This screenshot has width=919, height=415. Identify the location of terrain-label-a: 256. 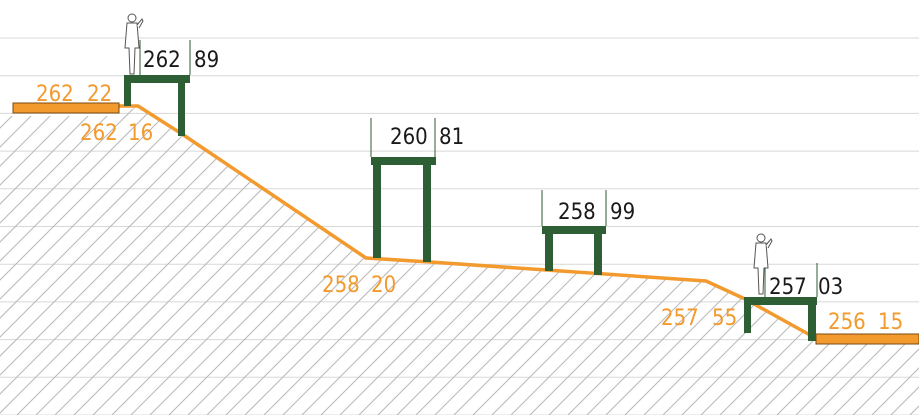
(847, 322).